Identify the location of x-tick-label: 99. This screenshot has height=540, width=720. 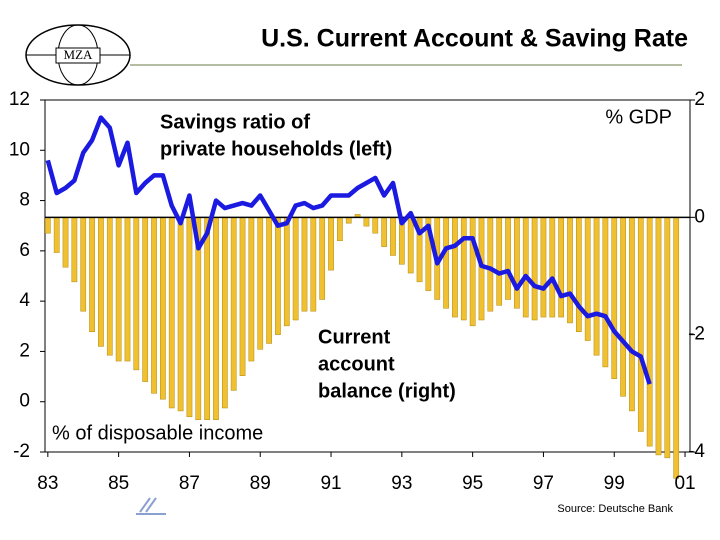
(614, 483).